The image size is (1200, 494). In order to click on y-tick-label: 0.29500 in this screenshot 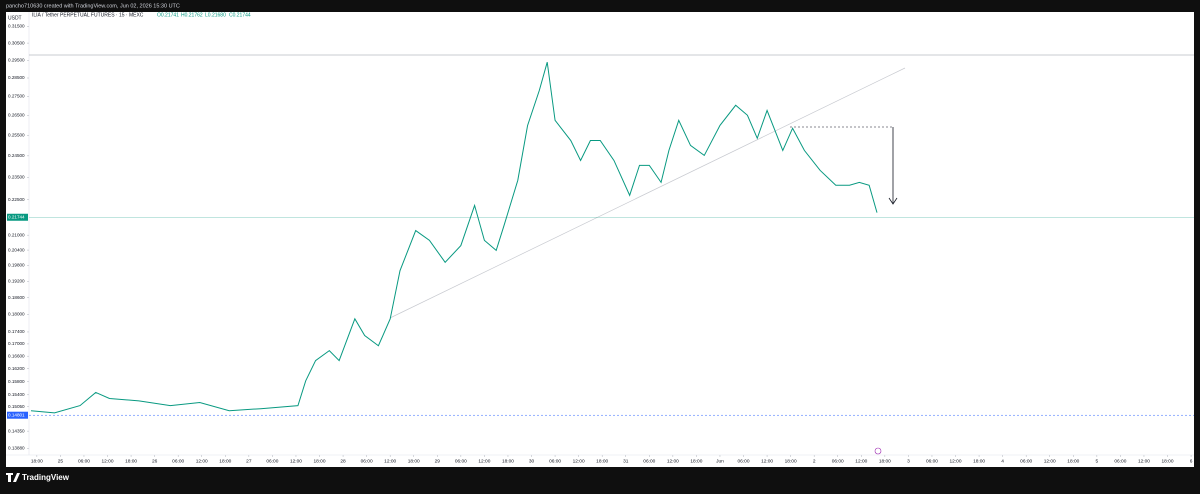, I will do `click(16, 59)`.